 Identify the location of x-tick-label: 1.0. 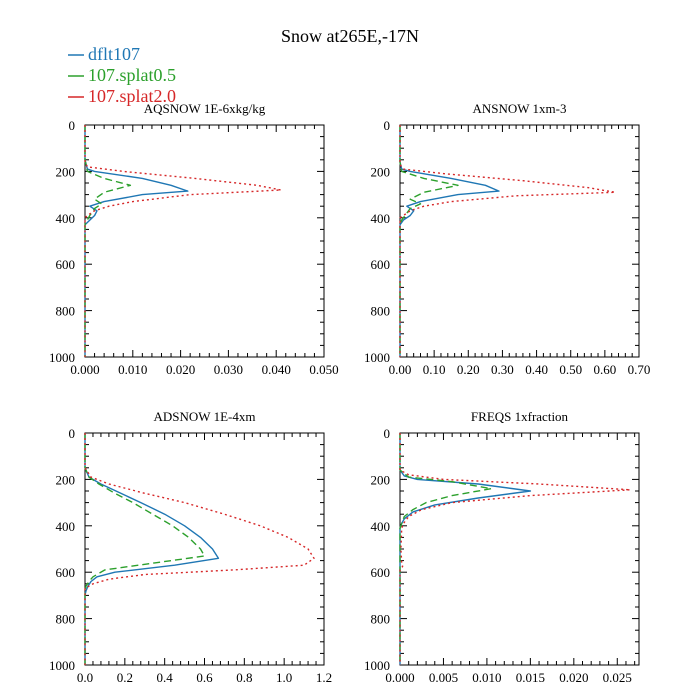
(284, 677).